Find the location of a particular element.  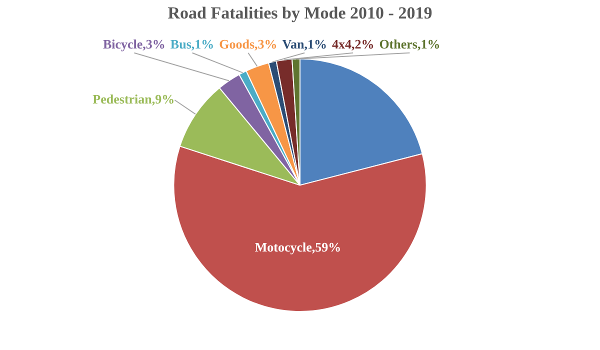

slice-label: Bicycle,3% is located at coordinates (134, 44).